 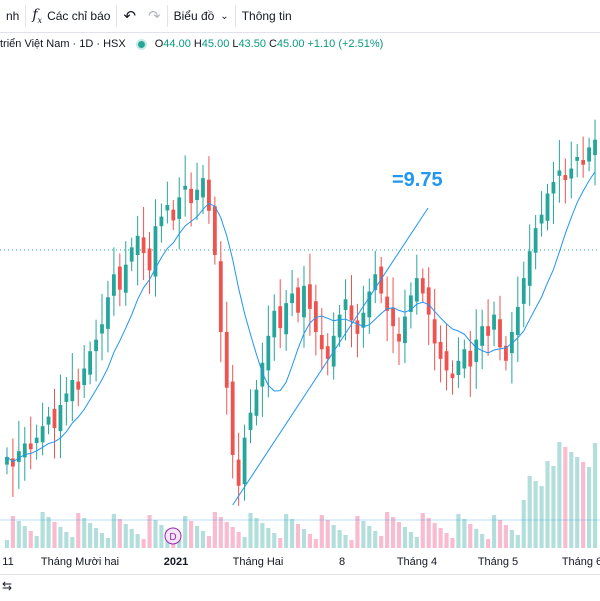 I want to click on chart-menu-button: Biểu đồ ⌄, so click(x=201, y=16).